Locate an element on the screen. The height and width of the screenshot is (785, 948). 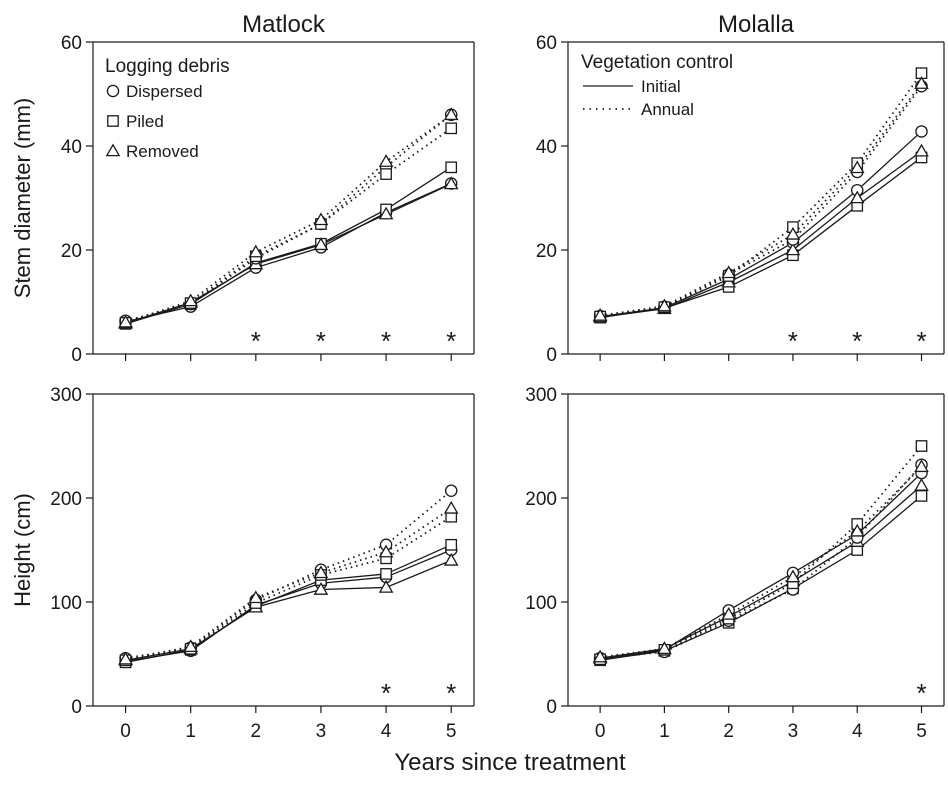
legend-item-initial: Initial is located at coordinates (661, 86).